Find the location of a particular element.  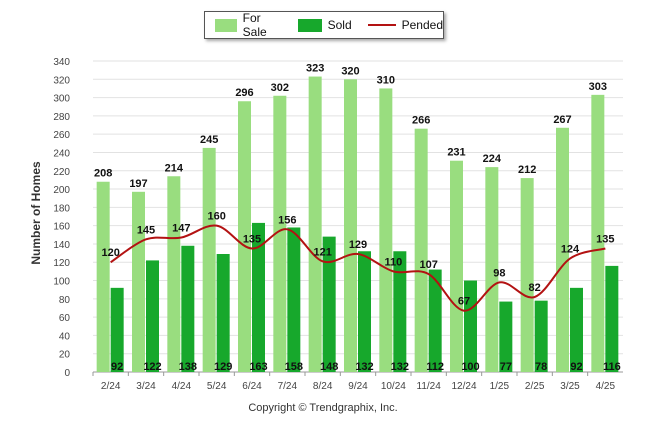

y-tick-label: 160 is located at coordinates (61, 227).